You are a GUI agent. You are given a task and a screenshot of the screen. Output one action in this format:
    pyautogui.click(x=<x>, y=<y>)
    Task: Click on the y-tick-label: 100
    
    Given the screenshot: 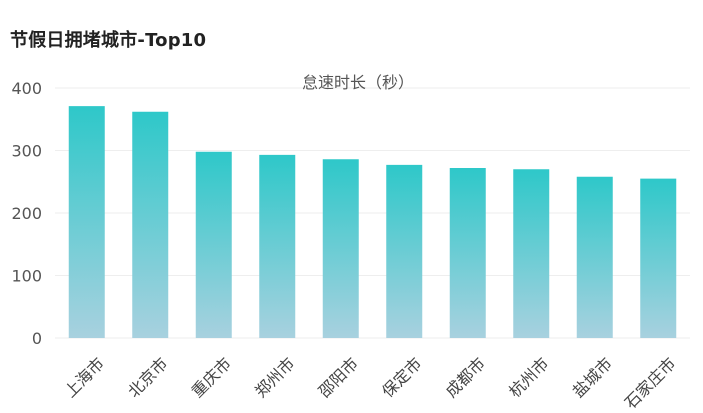 What is the action you would take?
    pyautogui.click(x=26, y=276)
    